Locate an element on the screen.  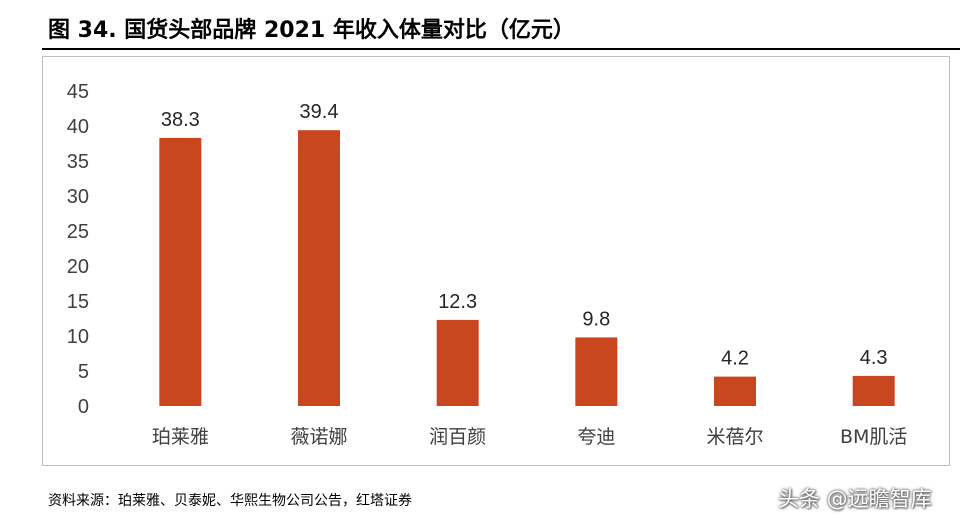
y-tick-label: 25 is located at coordinates (78, 232).